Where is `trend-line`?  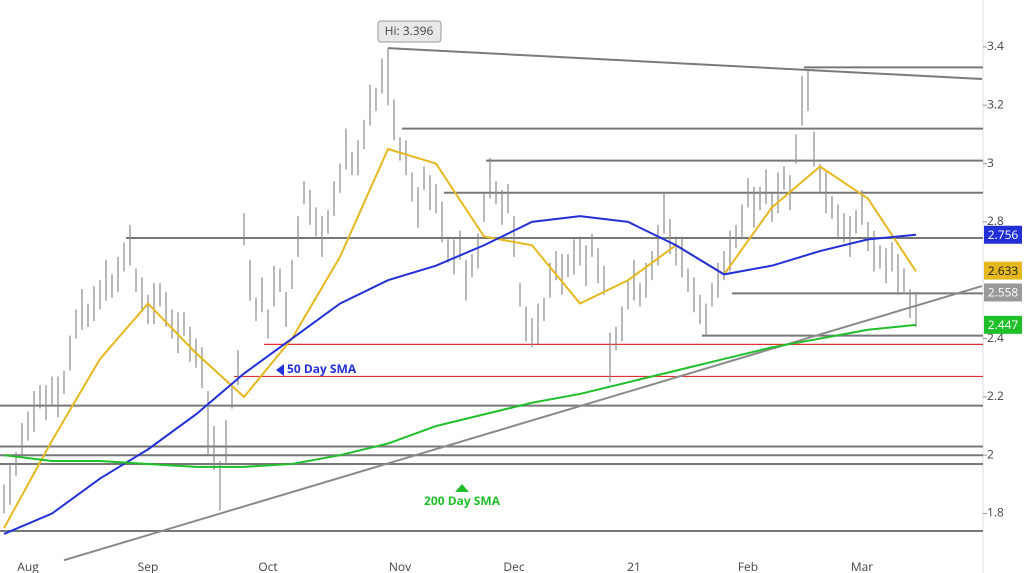
trend-line is located at coordinates (685, 64).